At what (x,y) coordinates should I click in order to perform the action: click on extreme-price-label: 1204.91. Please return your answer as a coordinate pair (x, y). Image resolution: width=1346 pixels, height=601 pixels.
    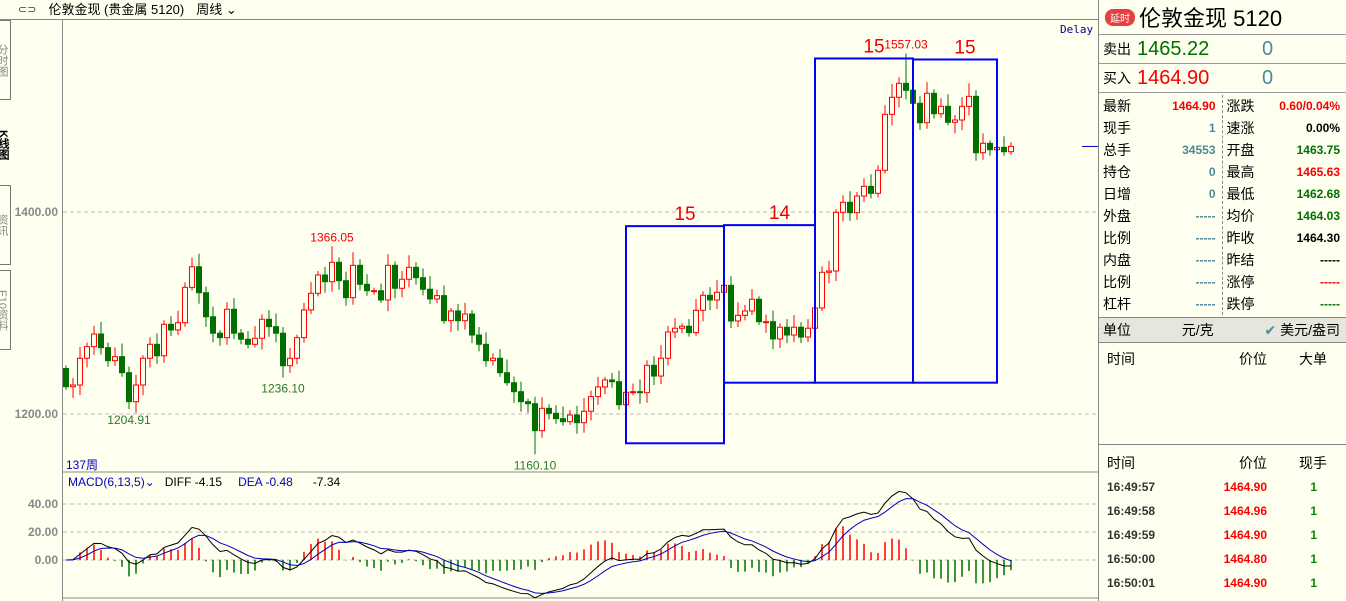
    Looking at the image, I should click on (129, 420).